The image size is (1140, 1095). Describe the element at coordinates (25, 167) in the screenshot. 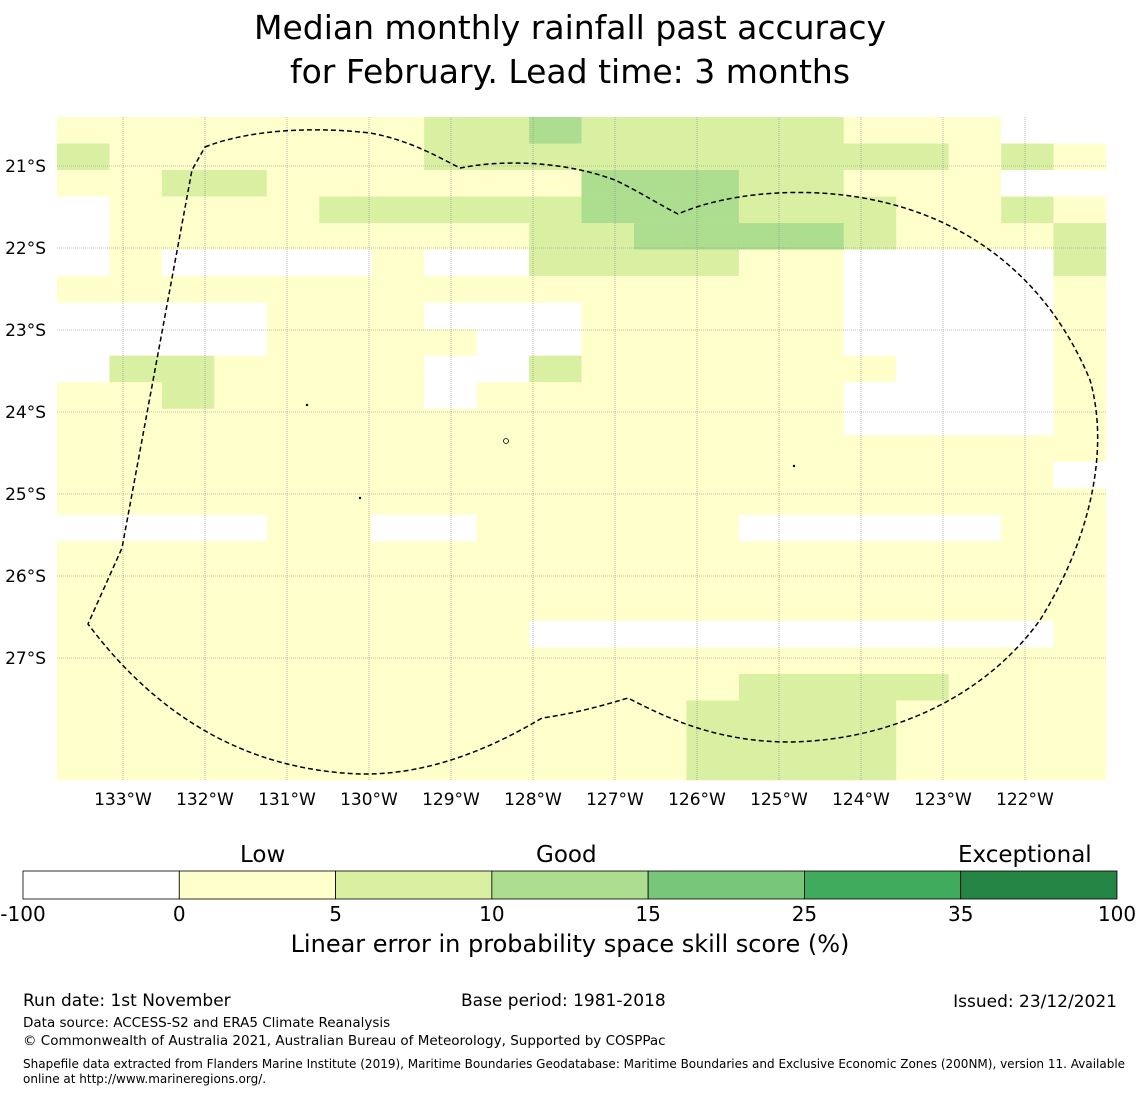

I see `latitude-label: 21°S` at that location.